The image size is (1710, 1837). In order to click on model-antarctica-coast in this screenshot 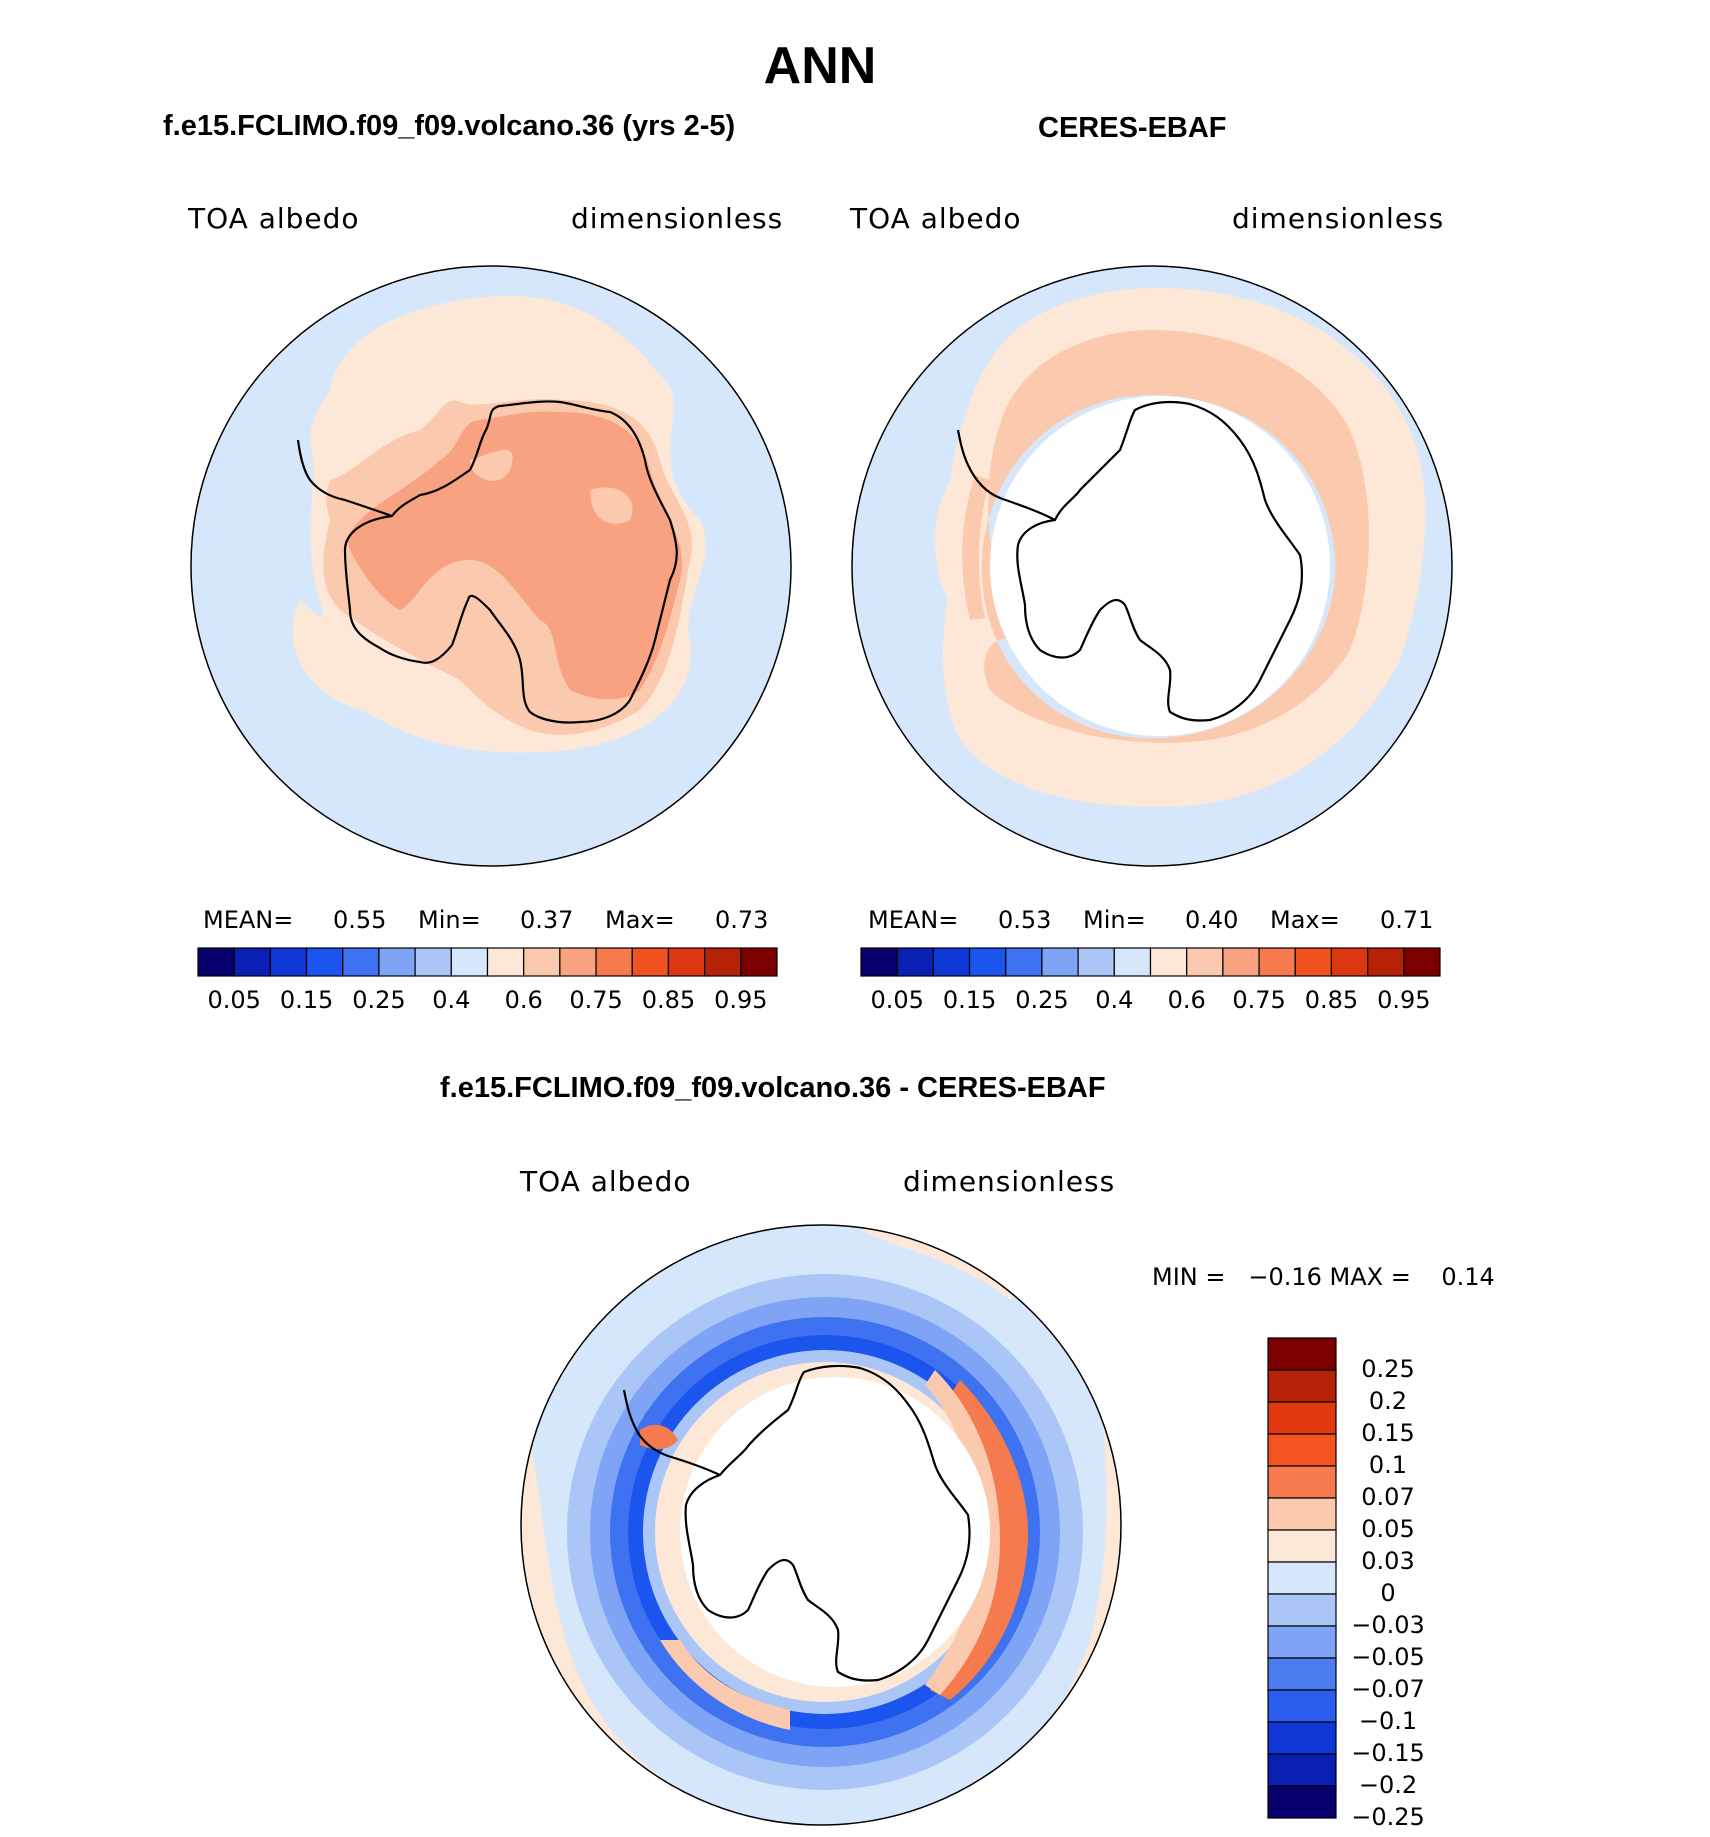, I will do `click(510, 562)`.